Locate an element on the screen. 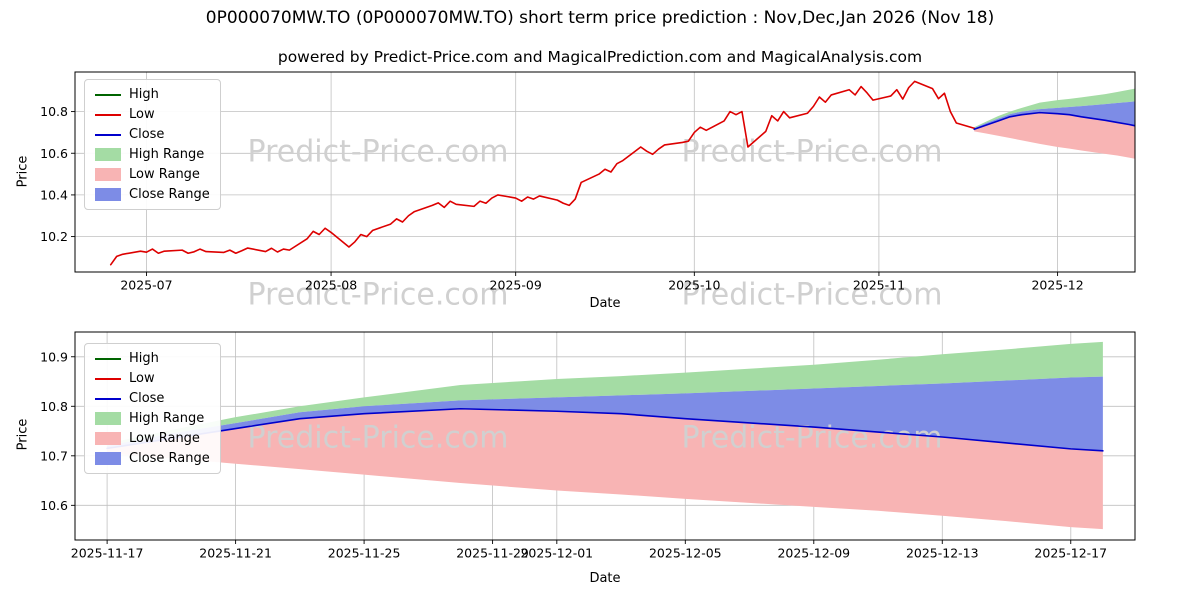 This screenshot has width=1200, height=600. x-tick-label: 2025-11-17 is located at coordinates (107, 553).